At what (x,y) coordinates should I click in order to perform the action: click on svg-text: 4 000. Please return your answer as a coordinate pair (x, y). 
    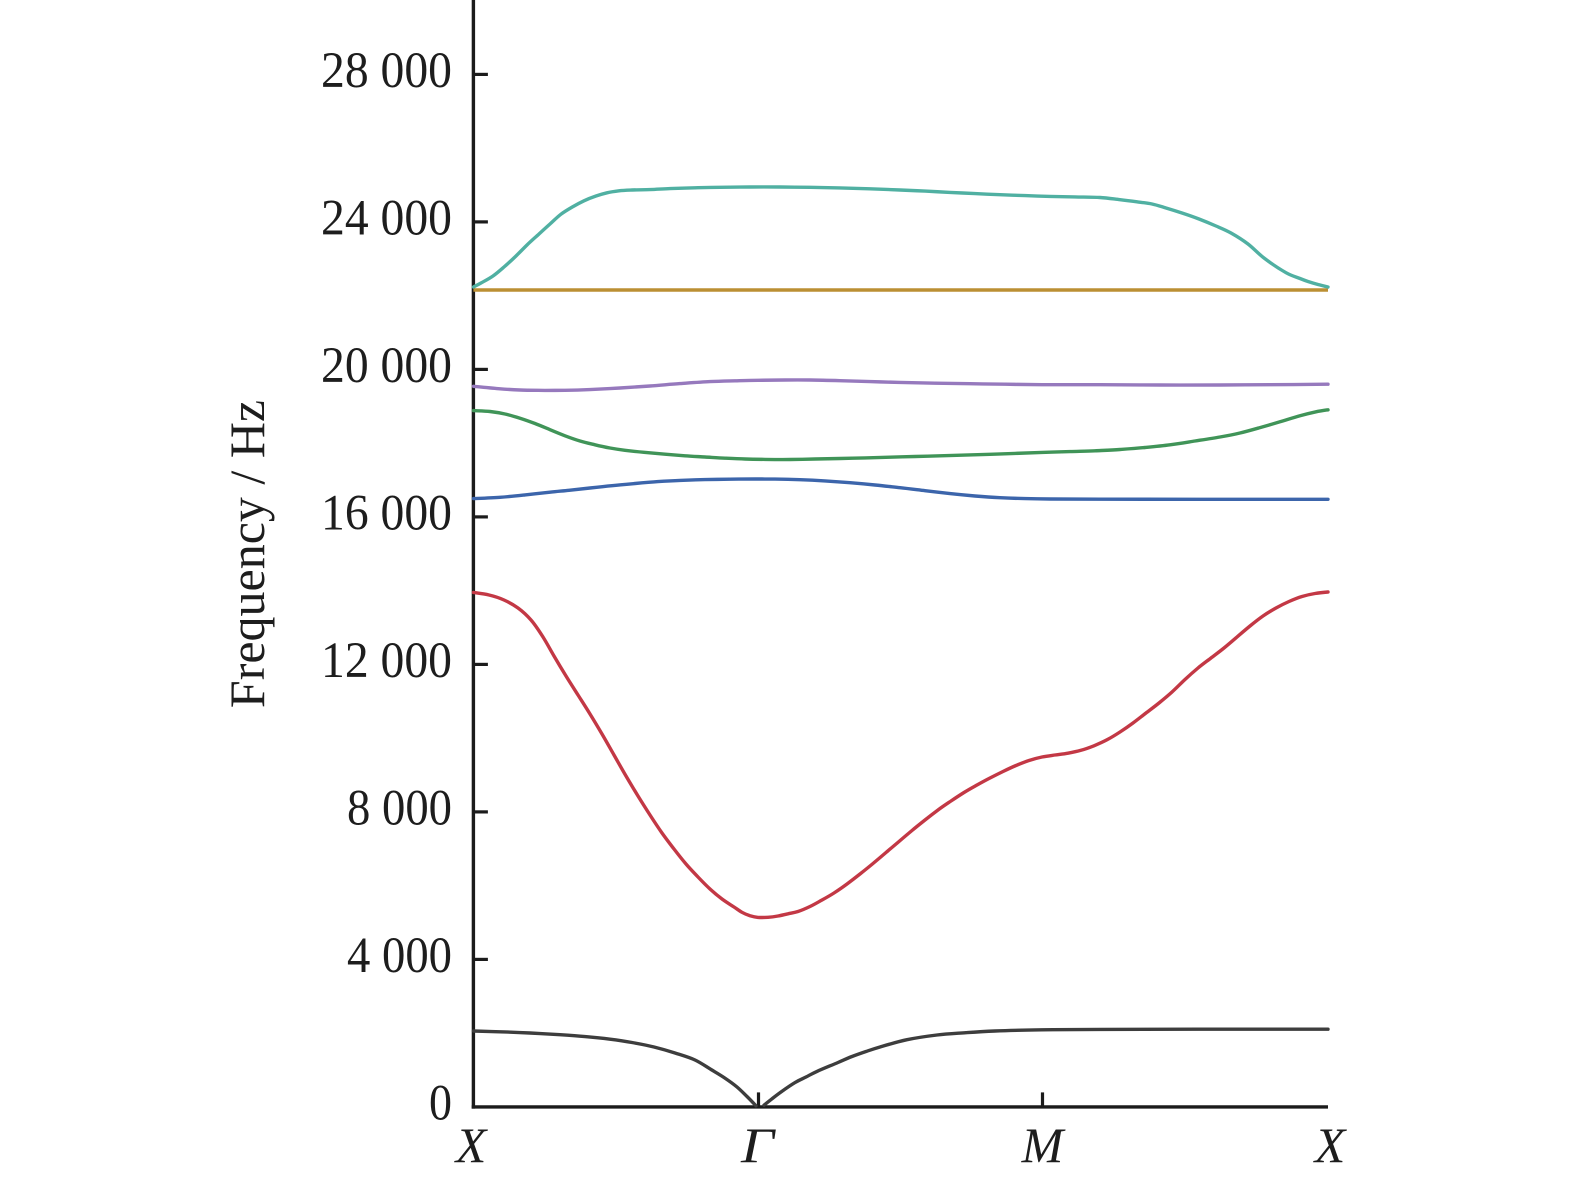
    Looking at the image, I should click on (399, 955).